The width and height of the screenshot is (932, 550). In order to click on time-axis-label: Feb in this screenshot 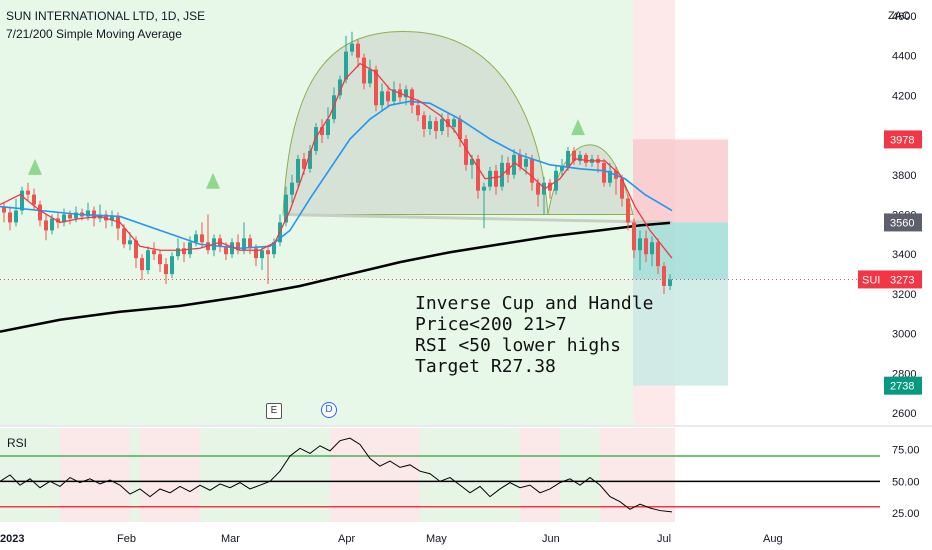, I will do `click(126, 539)`.